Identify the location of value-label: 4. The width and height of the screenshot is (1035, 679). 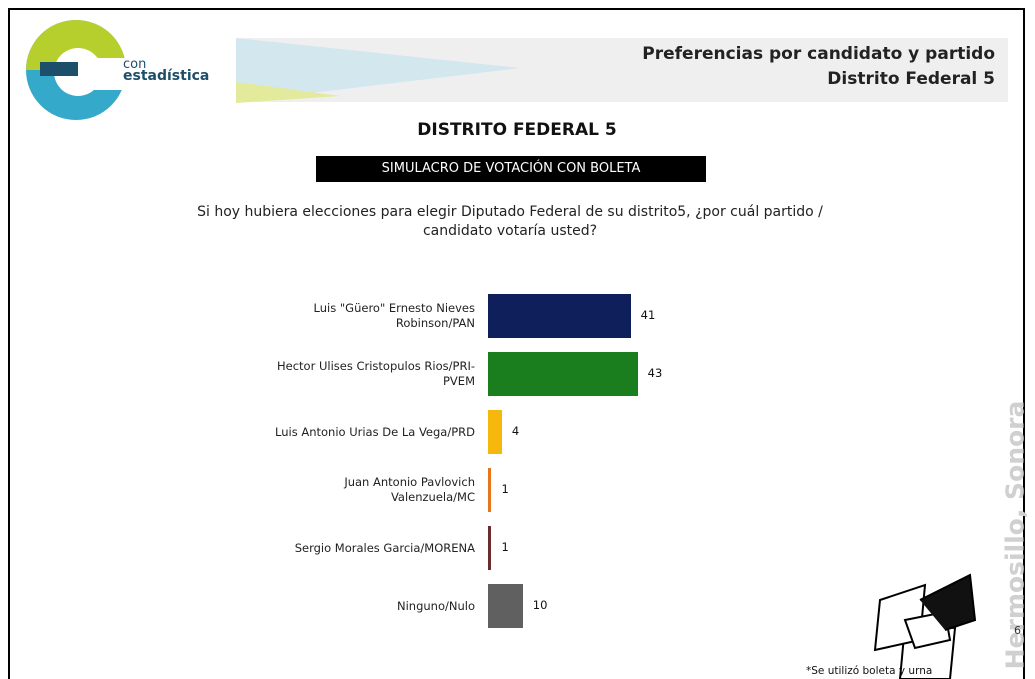
(515, 431).